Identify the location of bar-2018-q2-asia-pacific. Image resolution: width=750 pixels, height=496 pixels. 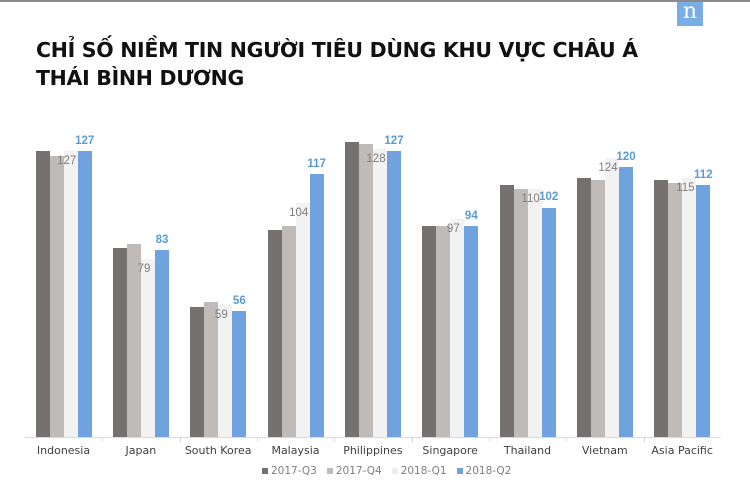
(703, 311).